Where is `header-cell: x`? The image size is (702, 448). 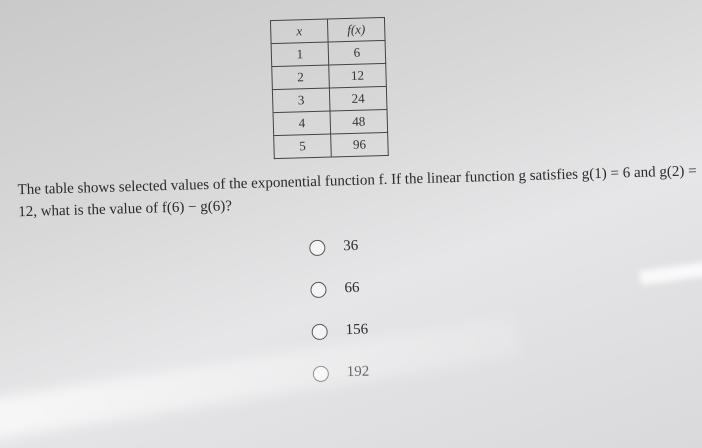
header-cell: x is located at coordinates (299, 31).